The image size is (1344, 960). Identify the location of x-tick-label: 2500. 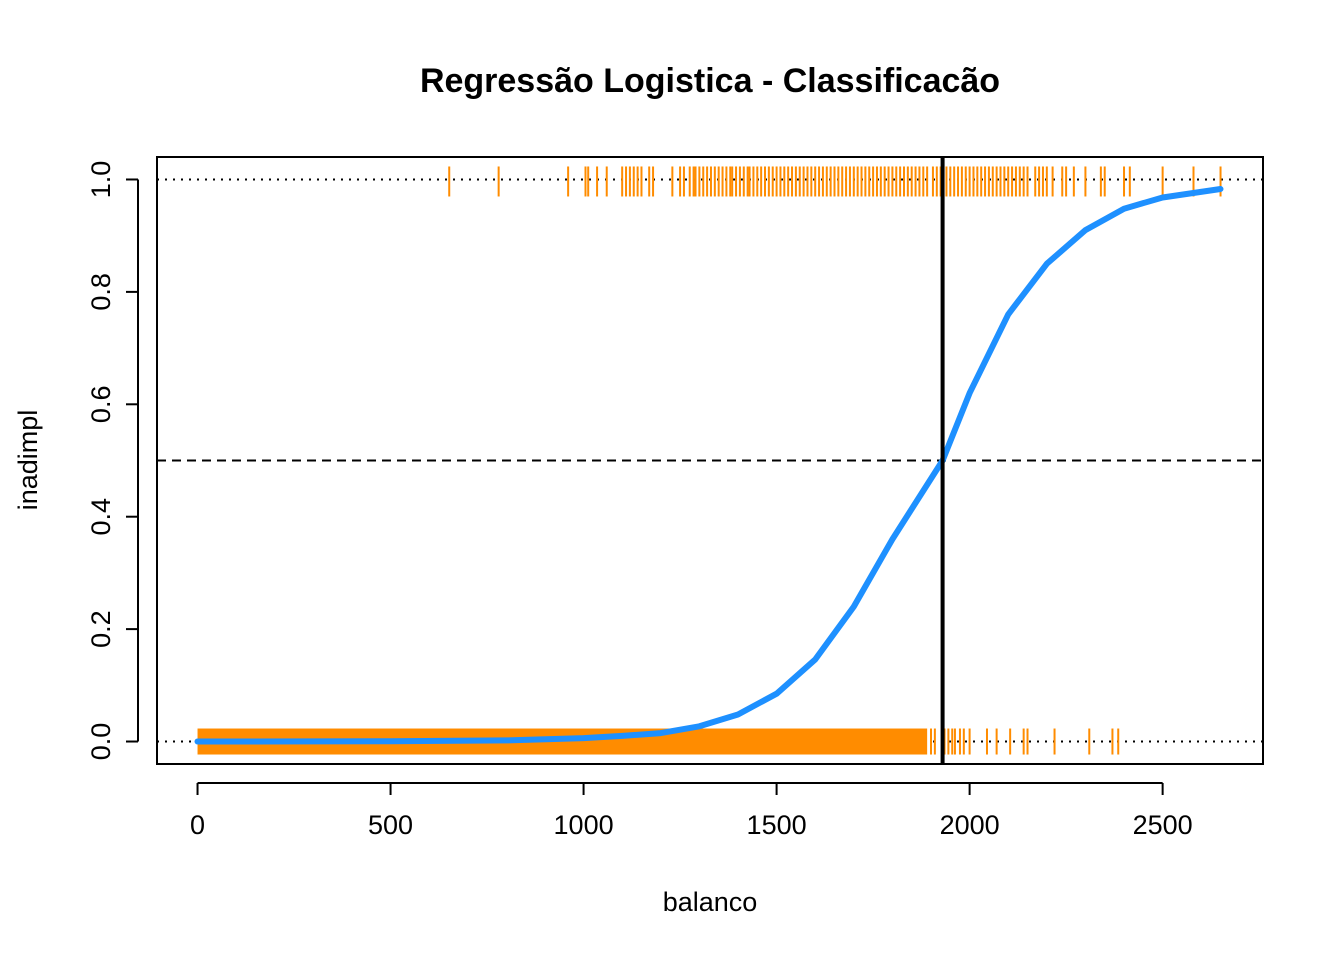
(1163, 825).